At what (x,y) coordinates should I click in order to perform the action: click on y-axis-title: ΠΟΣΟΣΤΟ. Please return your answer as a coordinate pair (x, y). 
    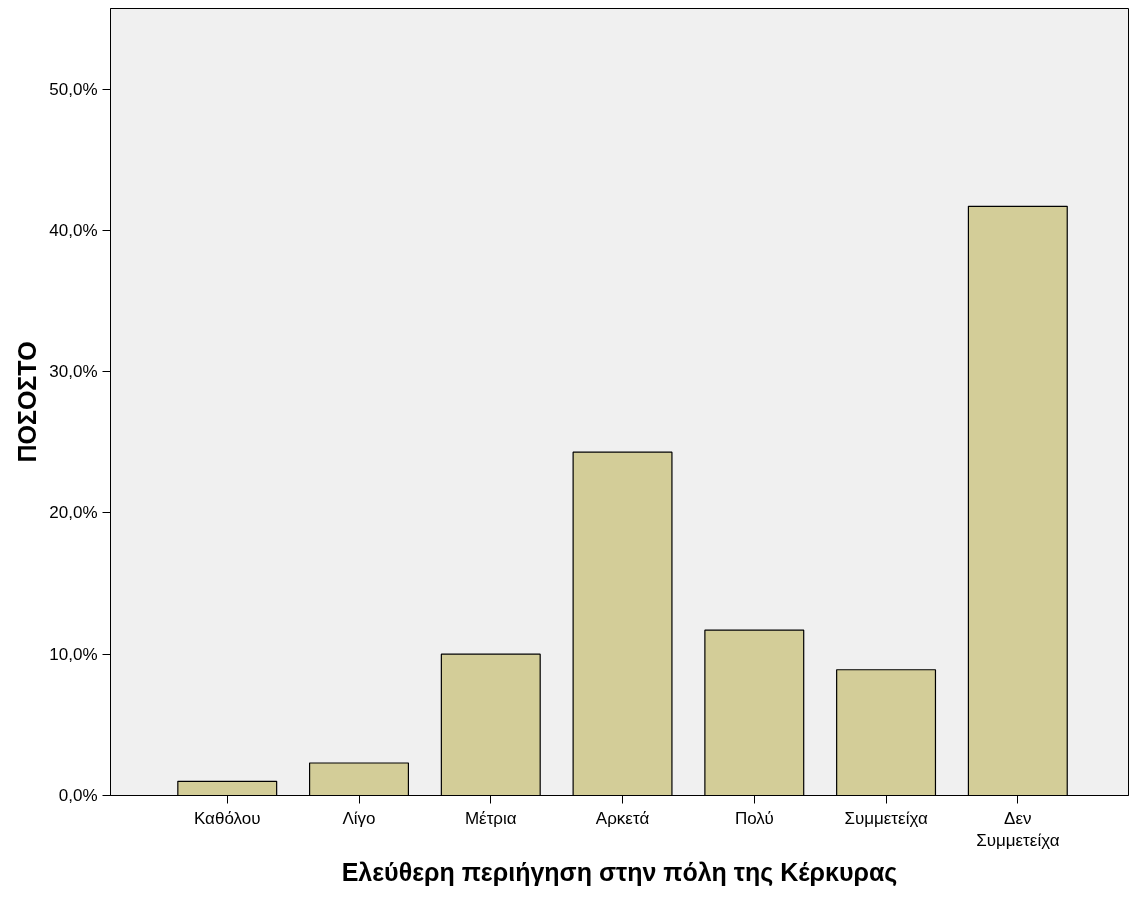
    Looking at the image, I should click on (27, 402).